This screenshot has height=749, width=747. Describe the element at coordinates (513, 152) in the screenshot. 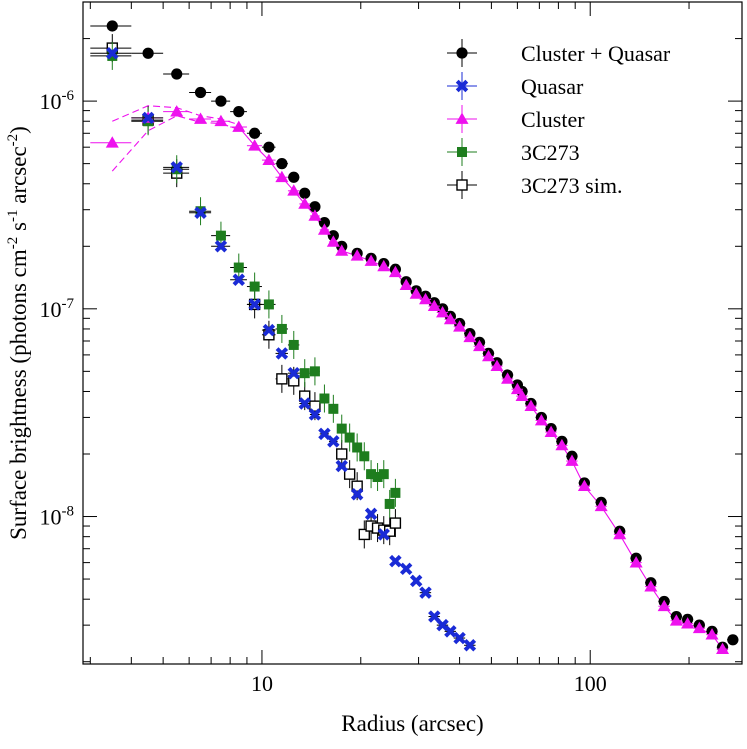

I see `legend-entry: 3C273` at that location.